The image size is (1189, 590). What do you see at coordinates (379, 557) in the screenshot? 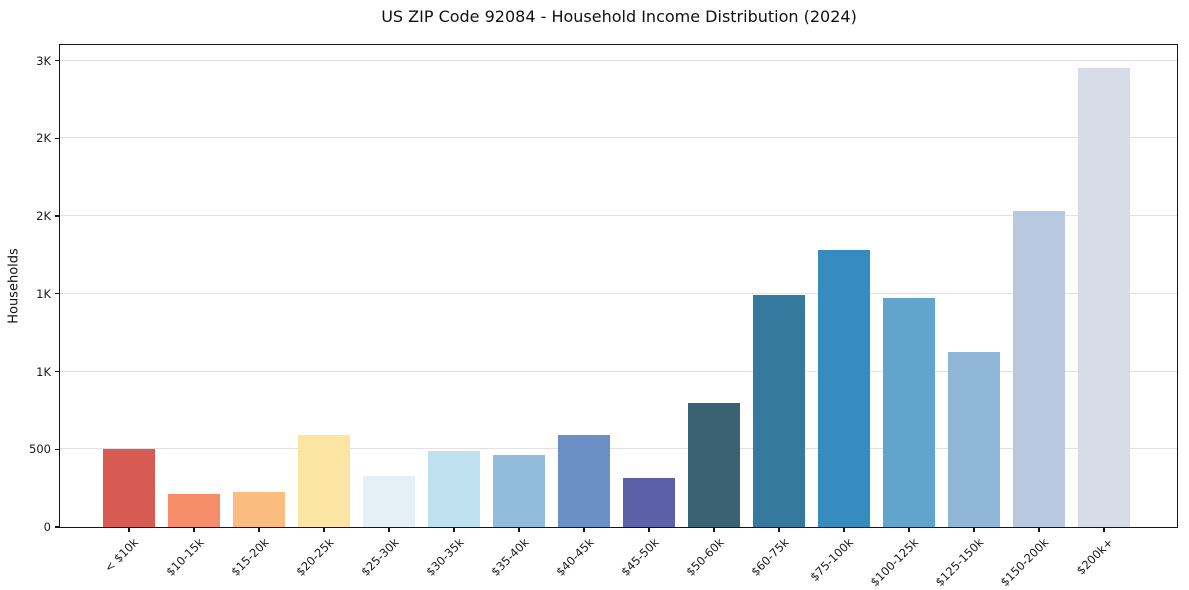
I see `x-tick-label: $25-30k` at bounding box center [379, 557].